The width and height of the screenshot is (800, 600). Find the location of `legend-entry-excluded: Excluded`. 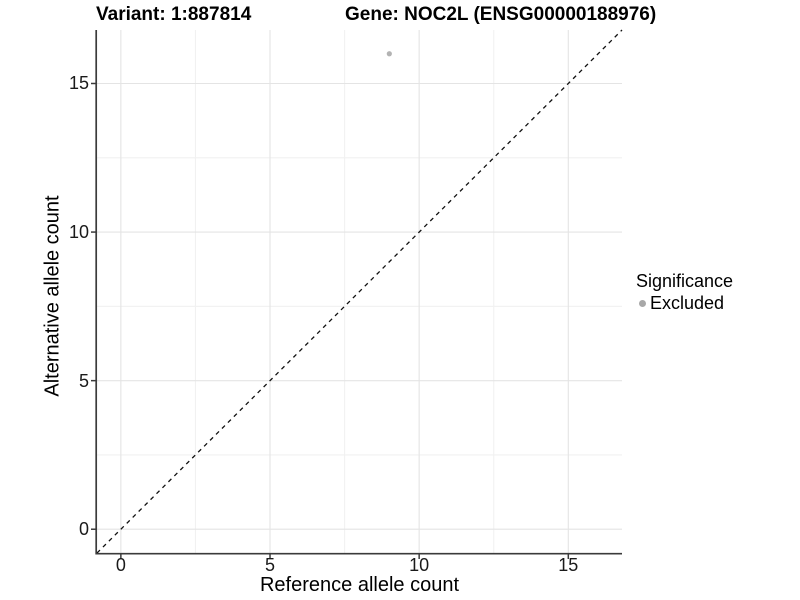

legend-entry-excluded: Excluded is located at coordinates (684, 303).